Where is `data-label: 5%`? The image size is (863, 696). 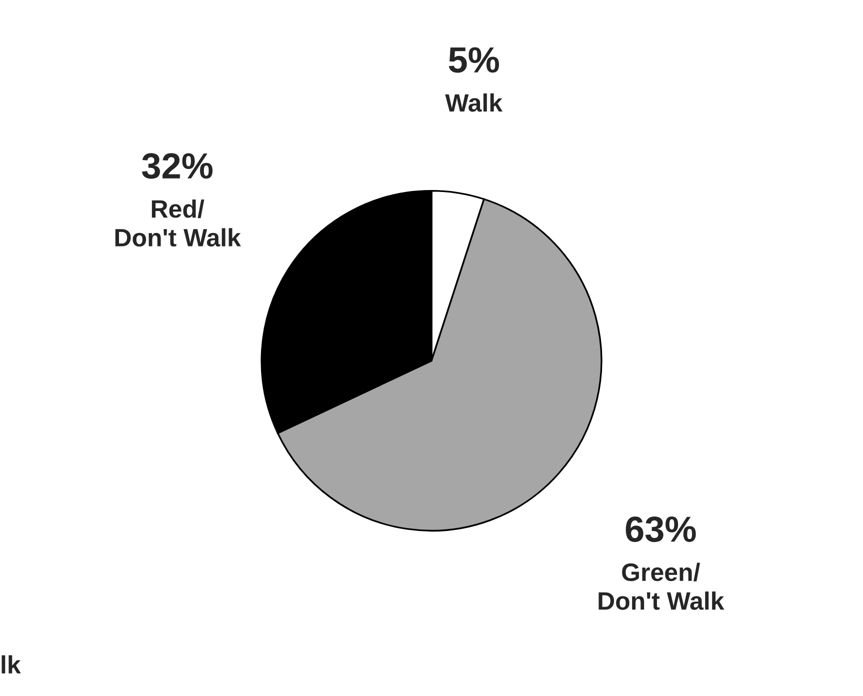 data-label: 5% is located at coordinates (473, 60).